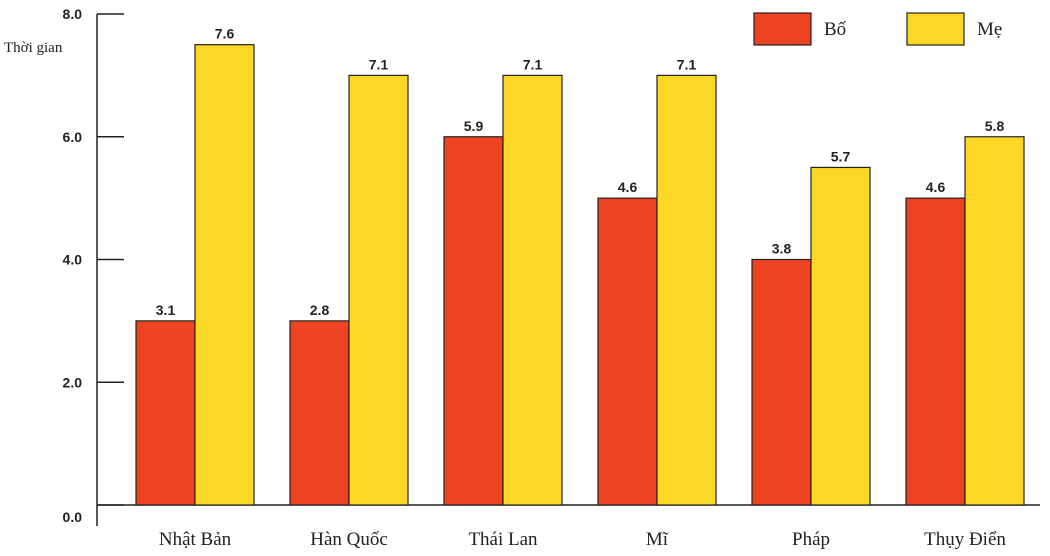 The height and width of the screenshot is (556, 1050). What do you see at coordinates (989, 29) in the screenshot?
I see `legend-label: Mẹ` at bounding box center [989, 29].